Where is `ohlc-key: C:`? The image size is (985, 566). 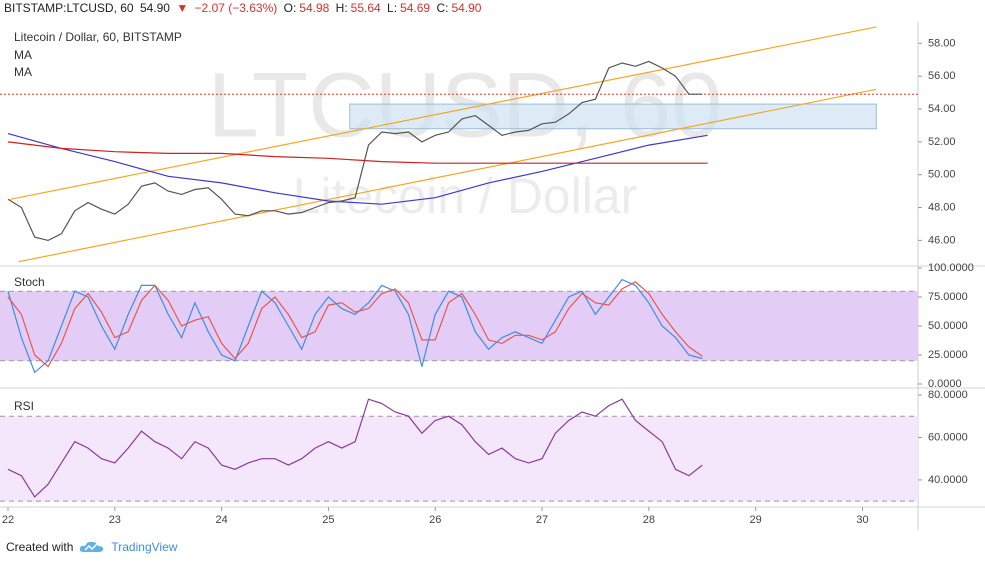 ohlc-key: C: is located at coordinates (442, 8).